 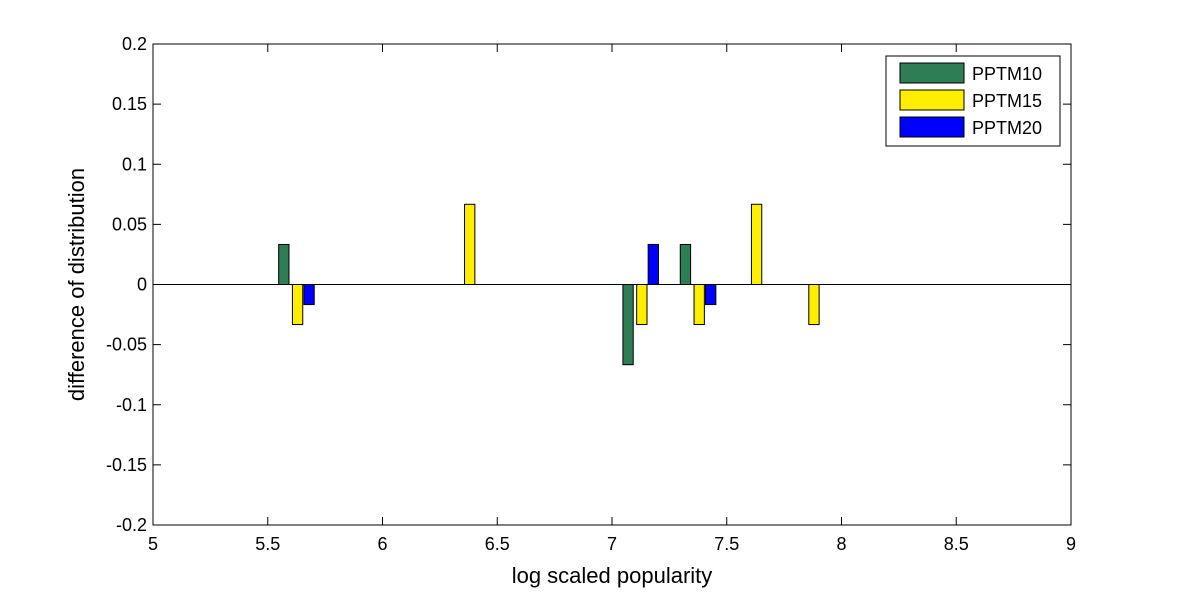 I want to click on y-tick-label: 0.1, so click(x=134, y=164).